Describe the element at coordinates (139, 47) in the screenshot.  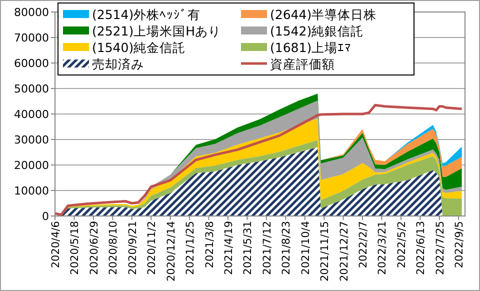
I see `legend-label: (1540)純金信託` at that location.